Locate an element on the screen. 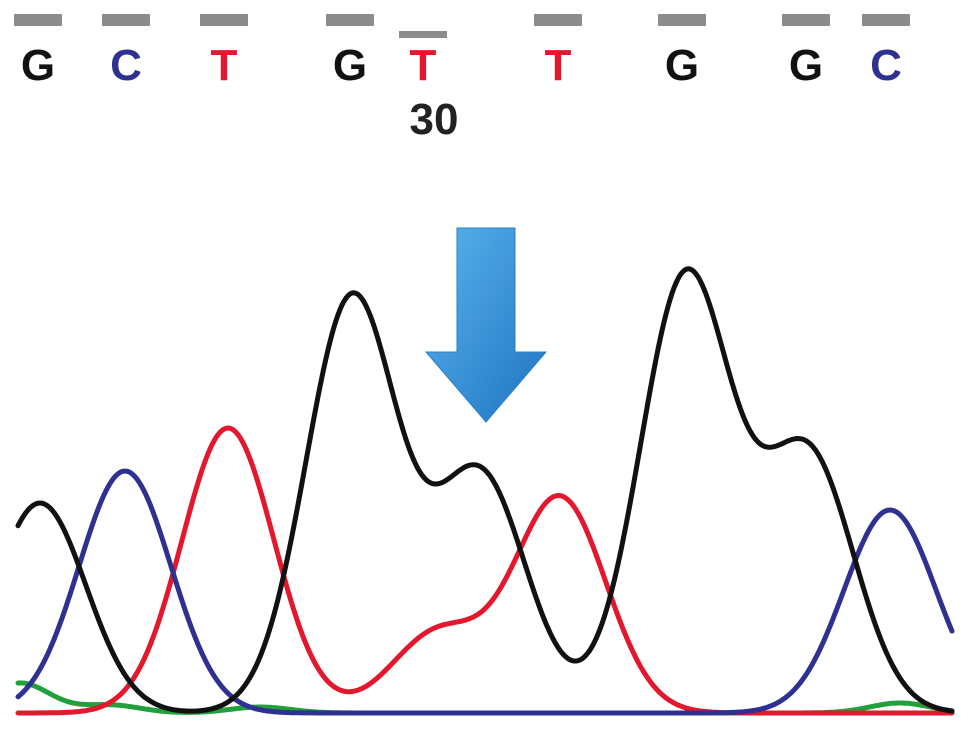  position-label: 30 is located at coordinates (434, 119).